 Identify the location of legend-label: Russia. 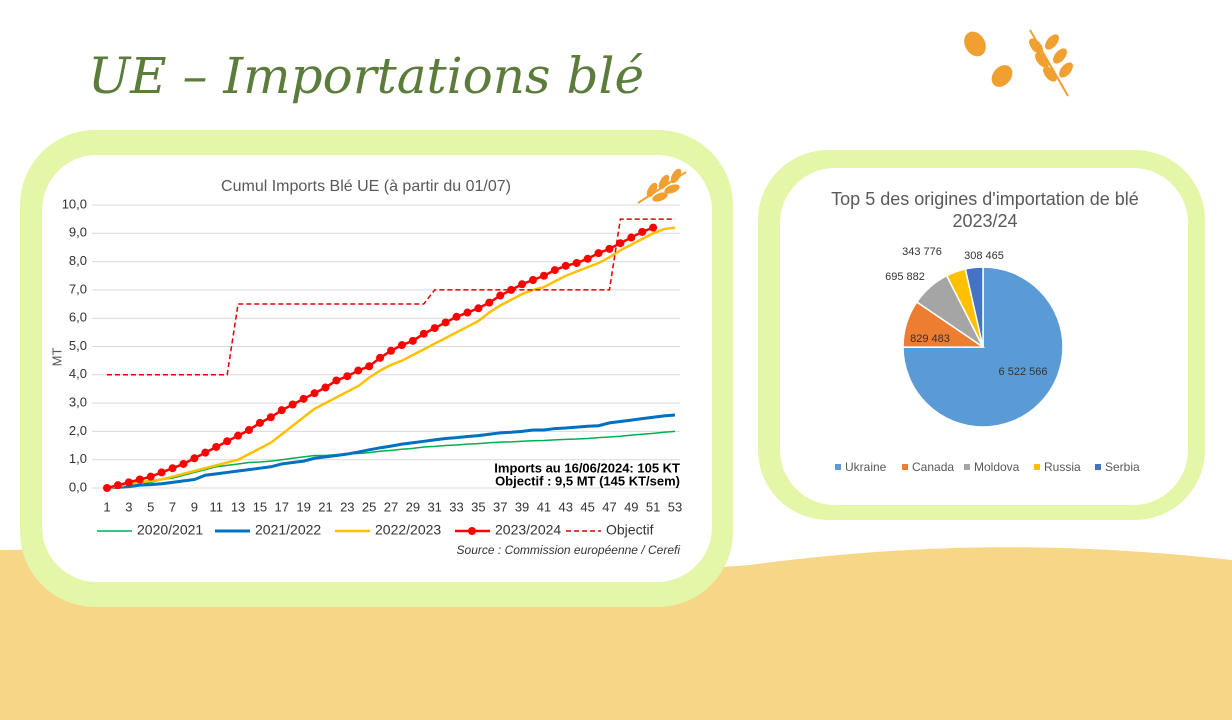
(1062, 467).